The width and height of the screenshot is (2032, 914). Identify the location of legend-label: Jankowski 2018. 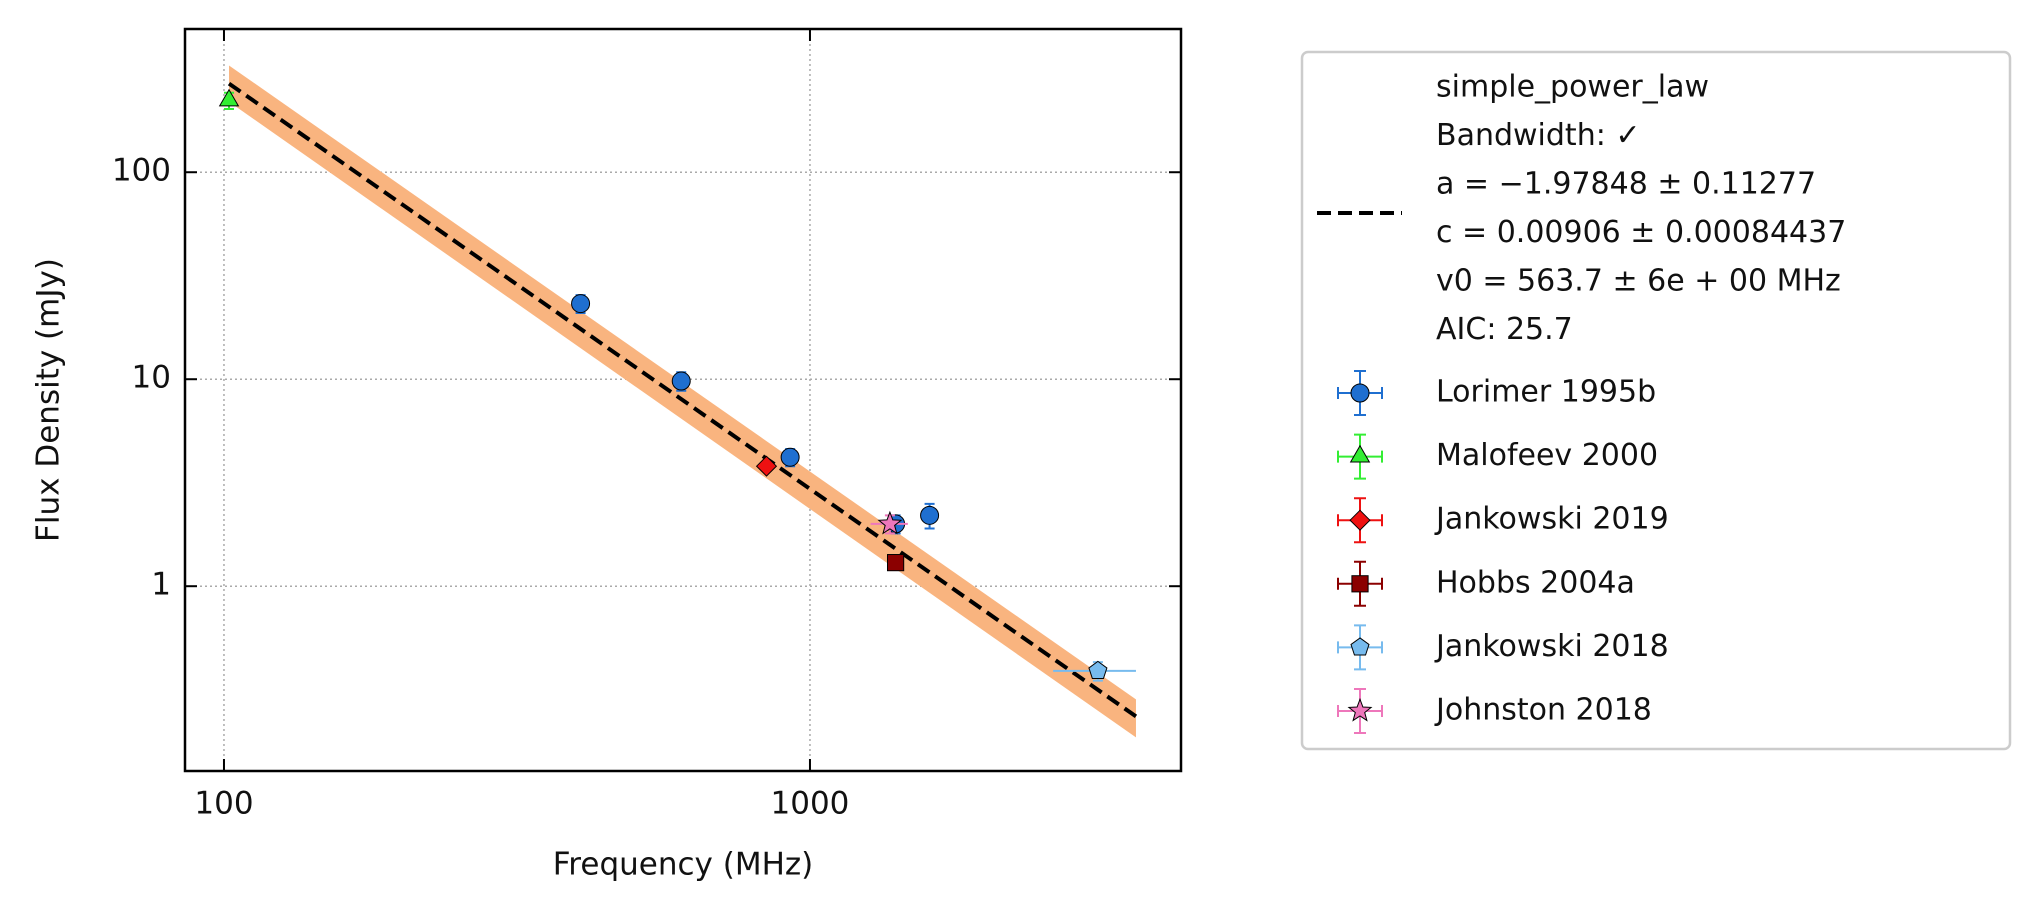
(1551, 646).